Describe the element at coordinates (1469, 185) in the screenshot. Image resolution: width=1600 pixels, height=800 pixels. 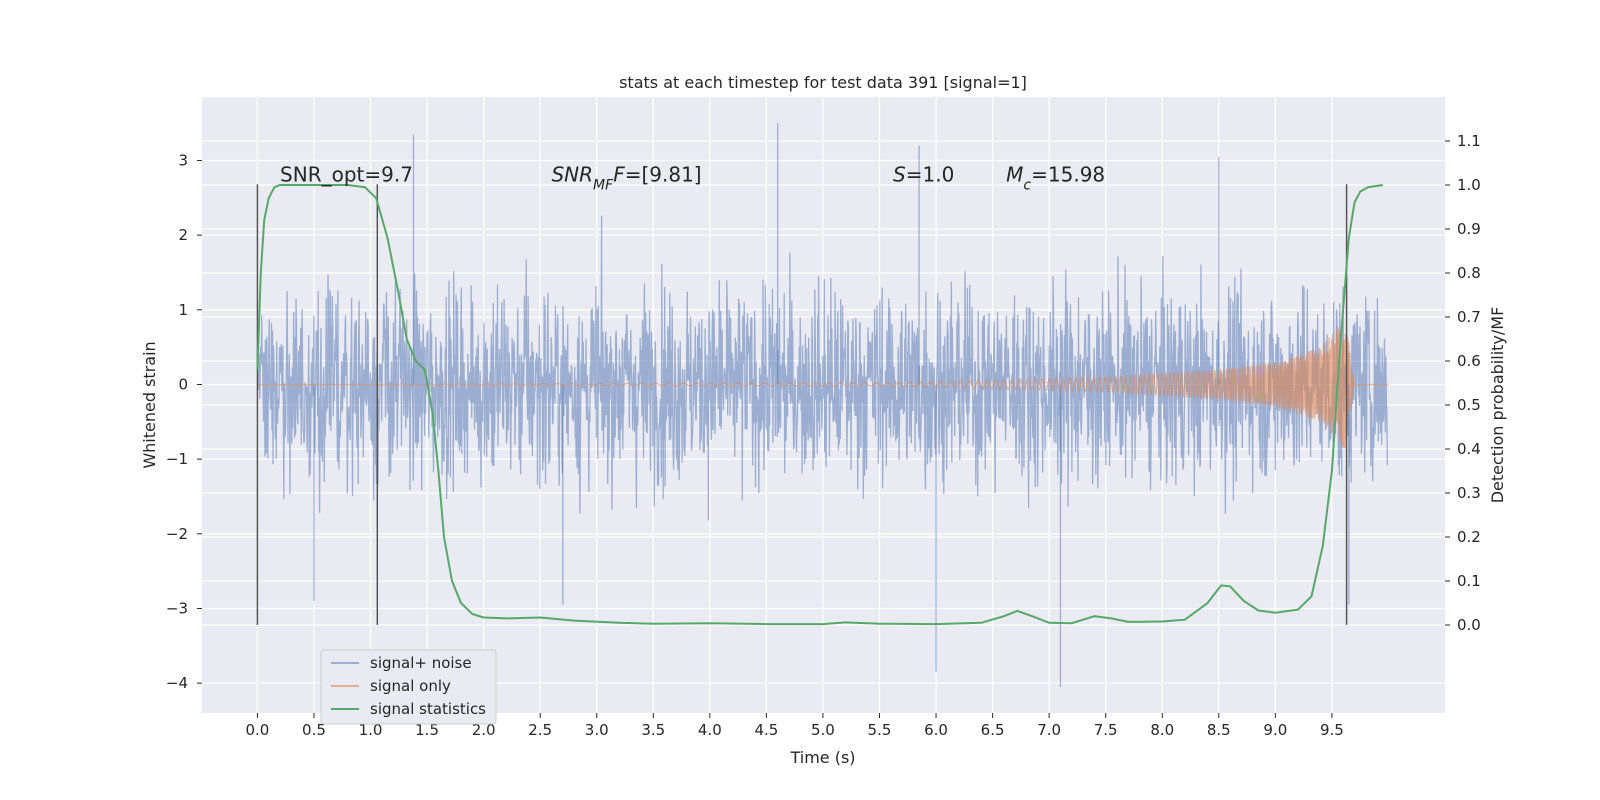
I see `y2-tick-label: 1.0` at that location.